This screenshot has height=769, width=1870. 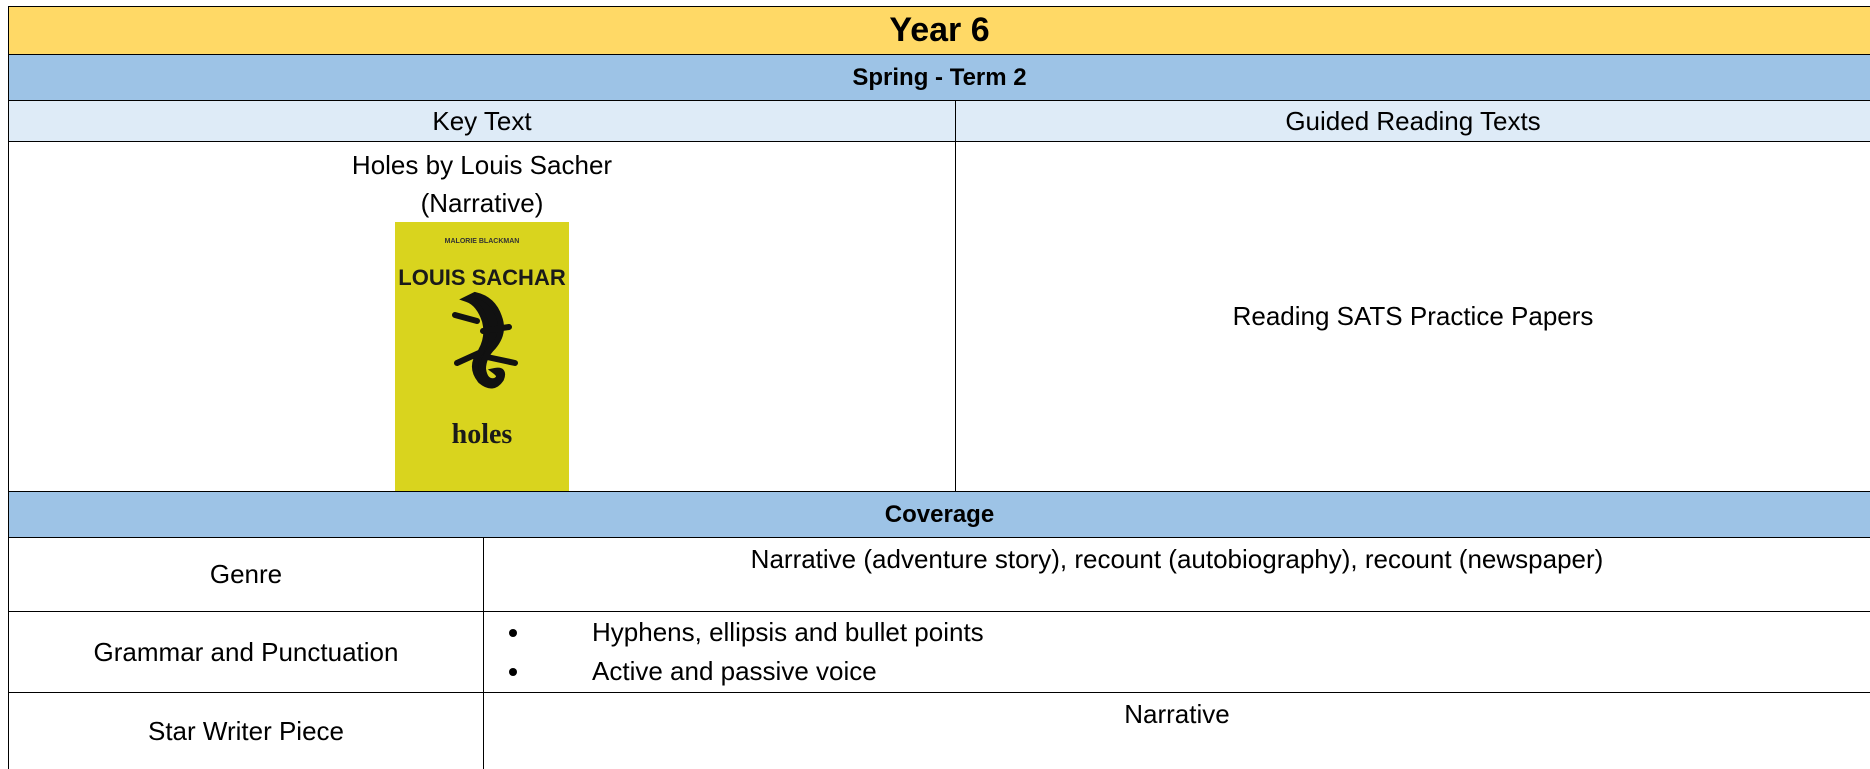 What do you see at coordinates (245, 730) in the screenshot?
I see `row-label: Star Writer Piece` at bounding box center [245, 730].